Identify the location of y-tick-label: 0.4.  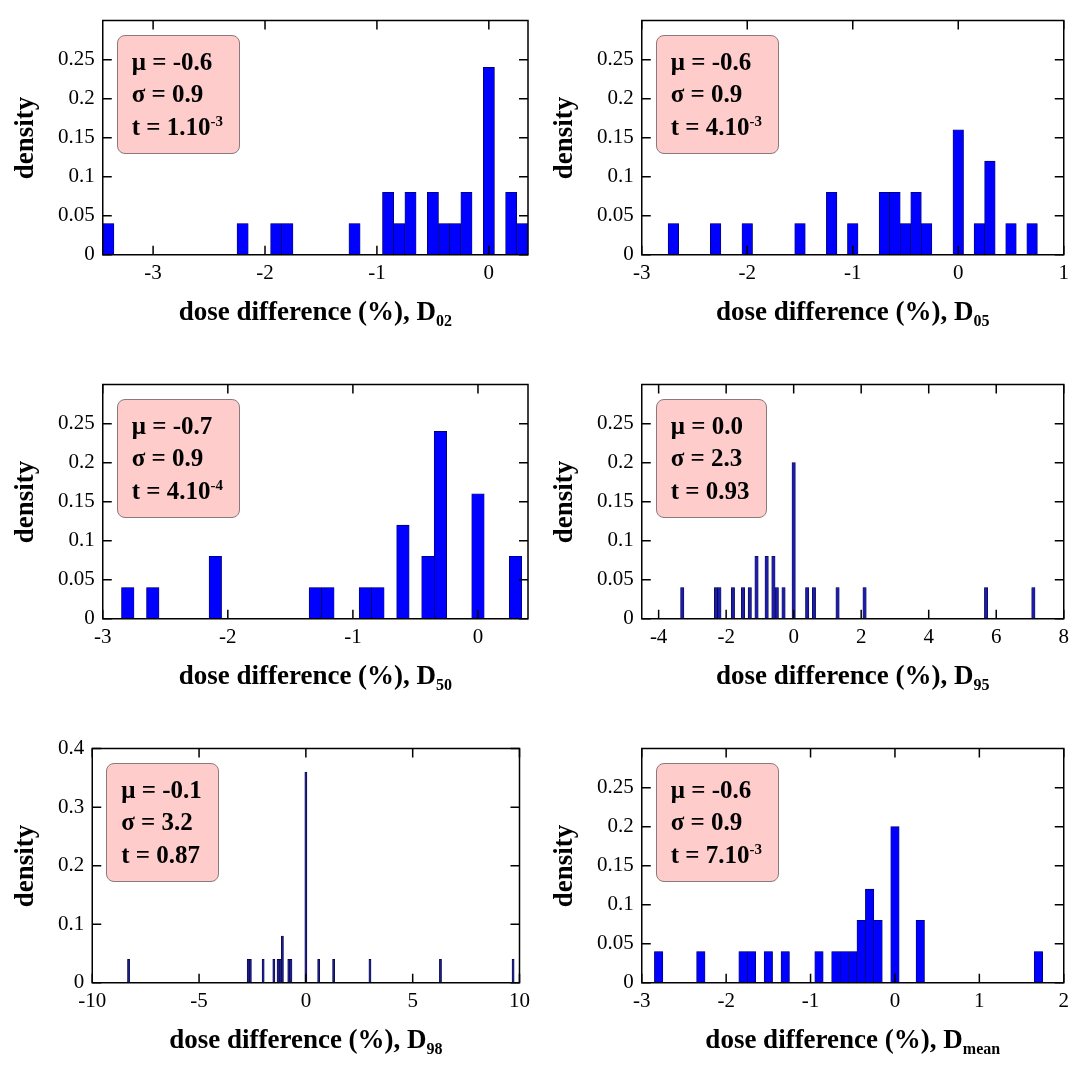
(71, 747).